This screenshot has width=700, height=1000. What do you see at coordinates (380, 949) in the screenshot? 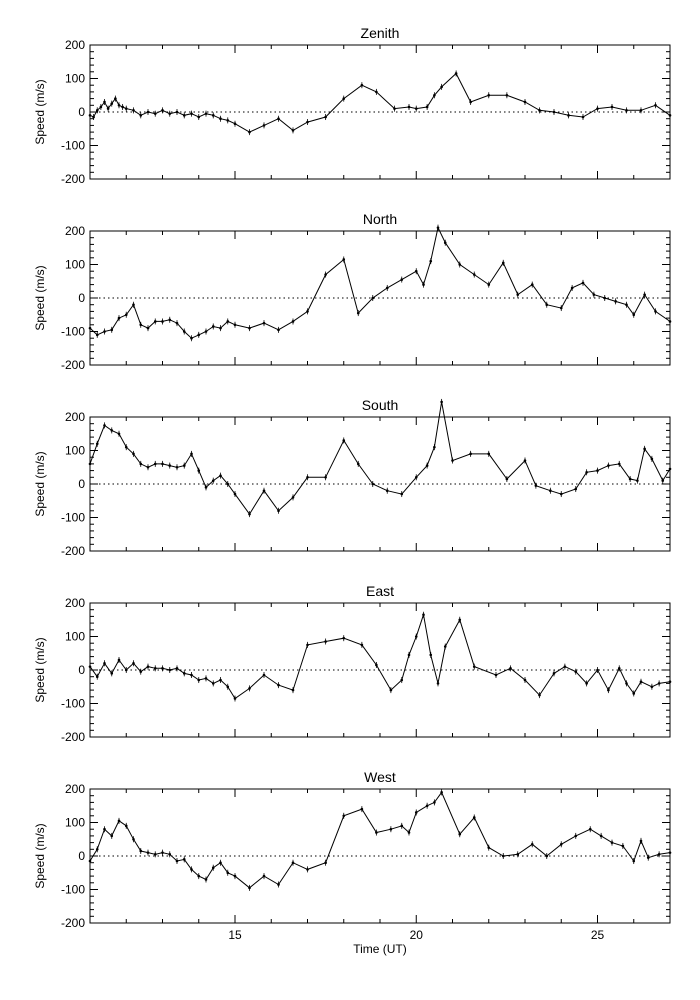
I see `x-axis-label: Time (UT)` at bounding box center [380, 949].